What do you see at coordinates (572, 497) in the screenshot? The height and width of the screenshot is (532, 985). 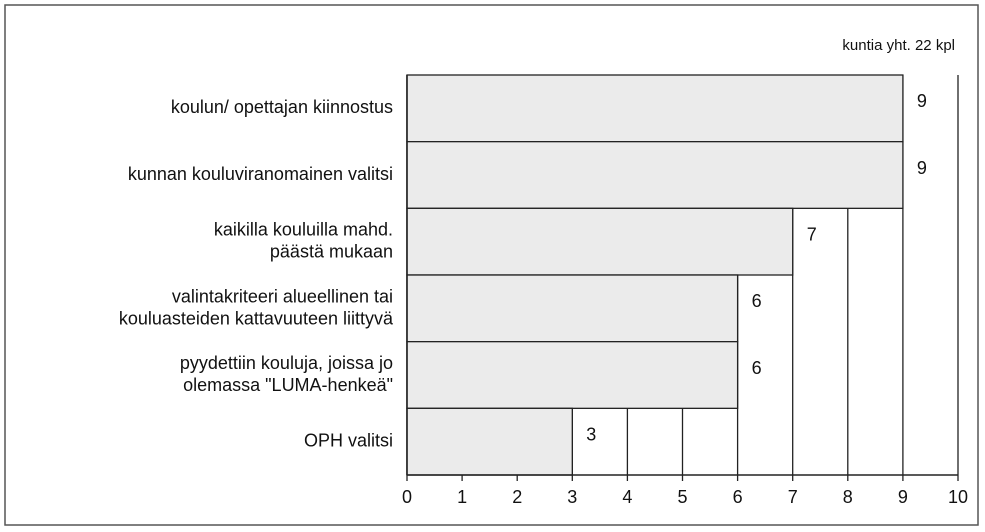 I see `x-tick-label: 3` at bounding box center [572, 497].